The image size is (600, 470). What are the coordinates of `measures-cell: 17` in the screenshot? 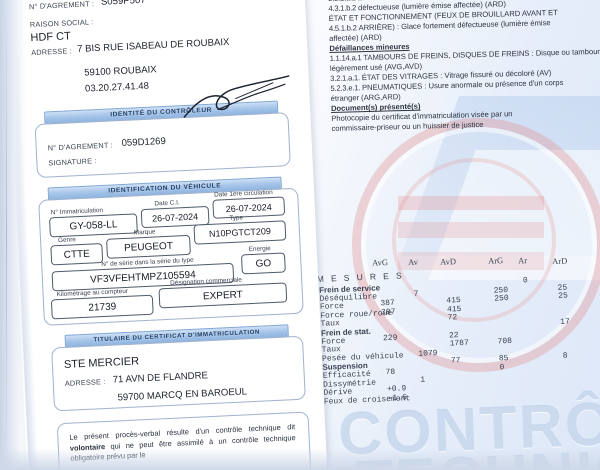 It's located at (565, 322).